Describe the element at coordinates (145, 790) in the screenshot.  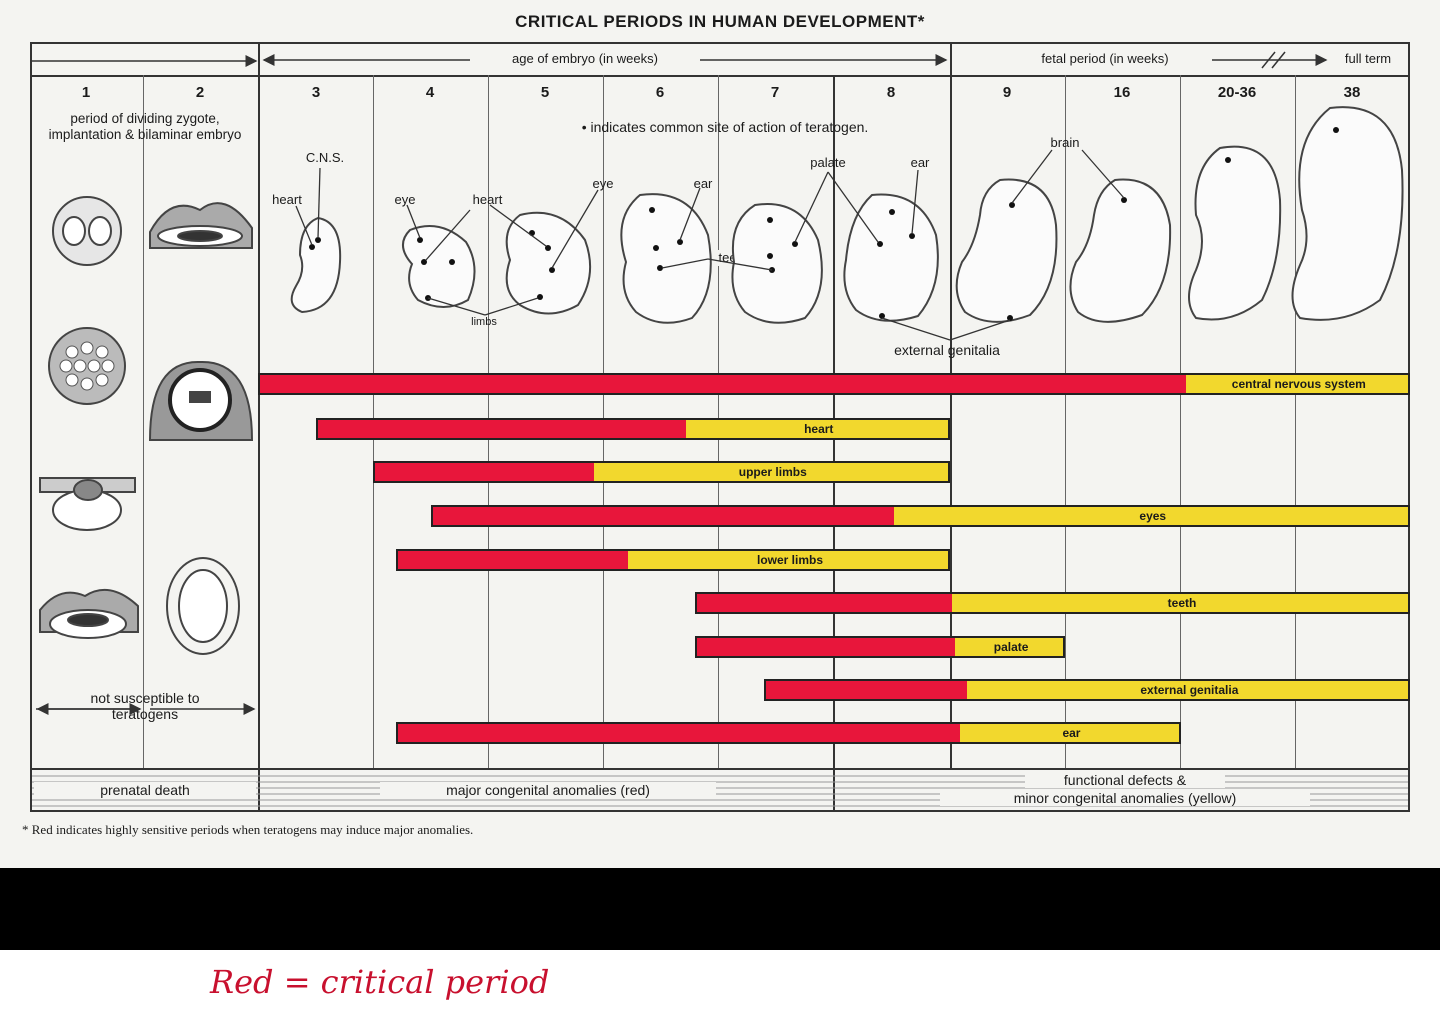
I see `footer-prenatal-death: prenatal death` at that location.